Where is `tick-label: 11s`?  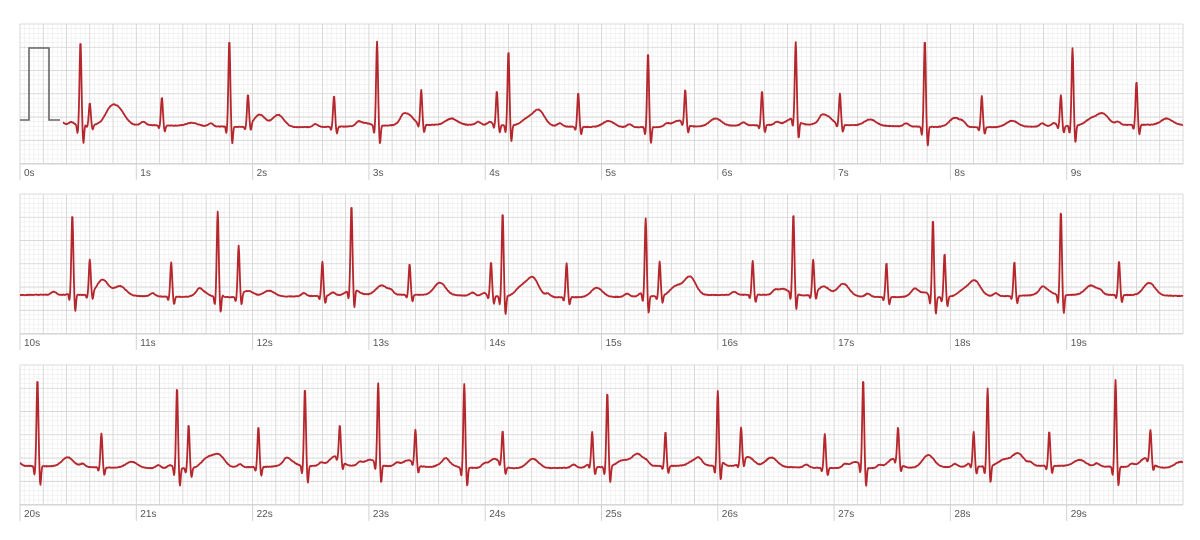
tick-label: 11s is located at coordinates (147, 343).